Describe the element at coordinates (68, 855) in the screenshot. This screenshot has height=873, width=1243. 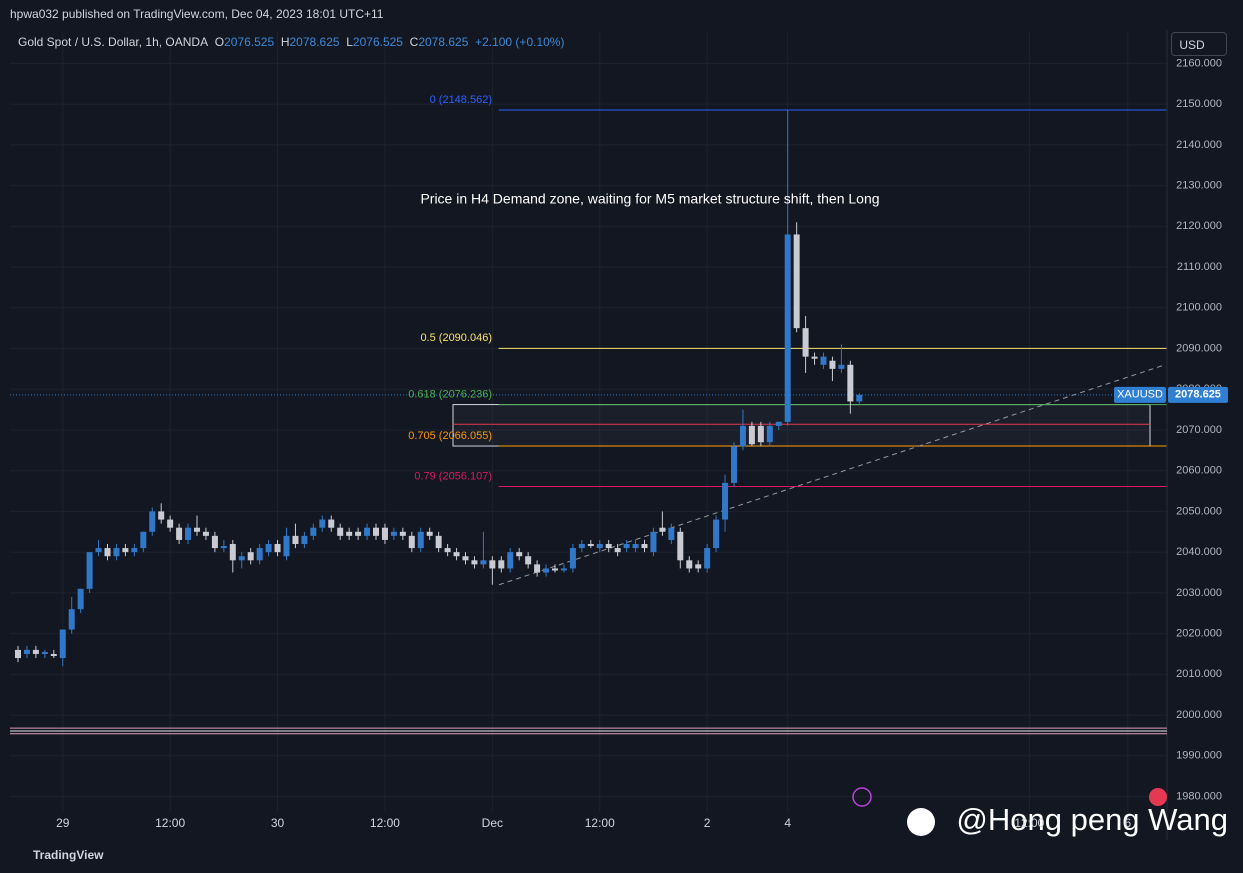
I see `footer-brand: TradingView` at that location.